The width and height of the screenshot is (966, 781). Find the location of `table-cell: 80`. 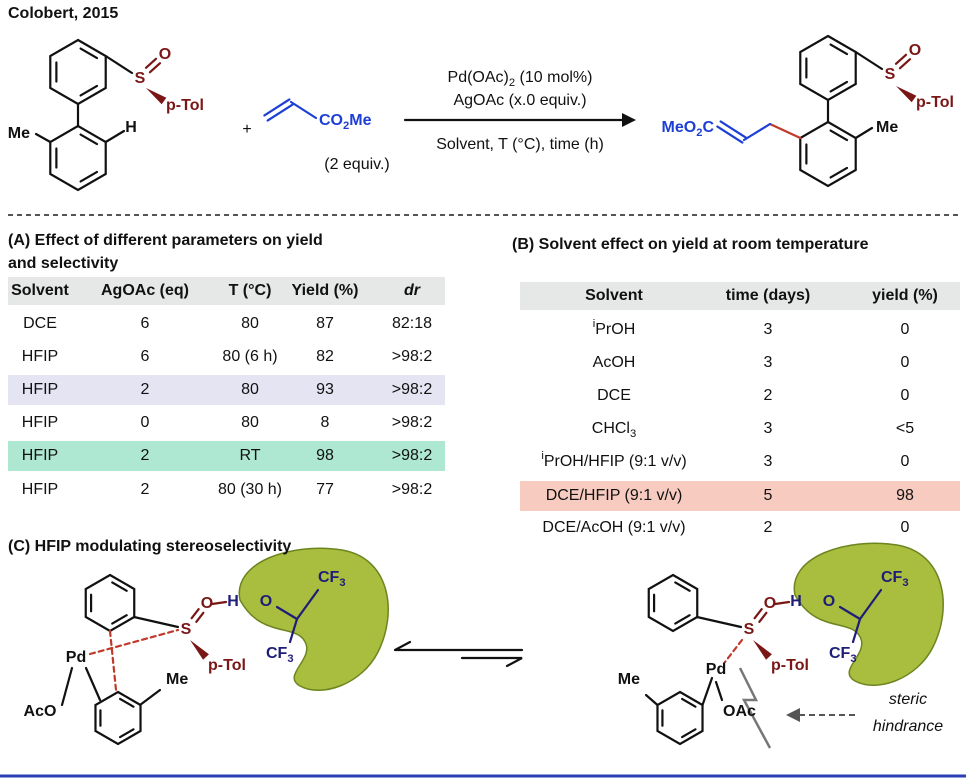

table-cell: 80 is located at coordinates (250, 323).